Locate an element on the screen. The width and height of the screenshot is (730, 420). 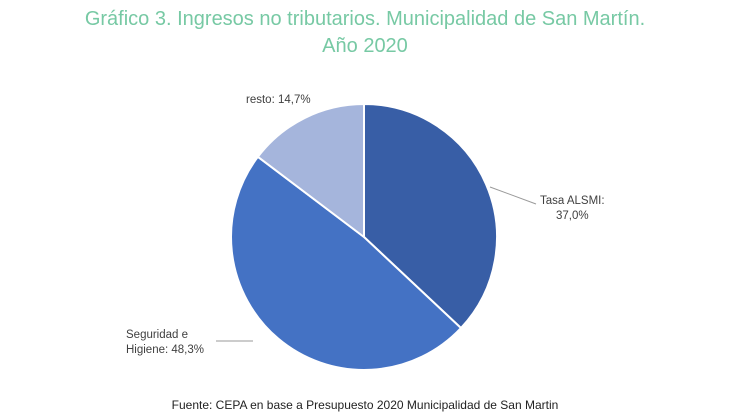
pie-slice-resto is located at coordinates (310, 171).